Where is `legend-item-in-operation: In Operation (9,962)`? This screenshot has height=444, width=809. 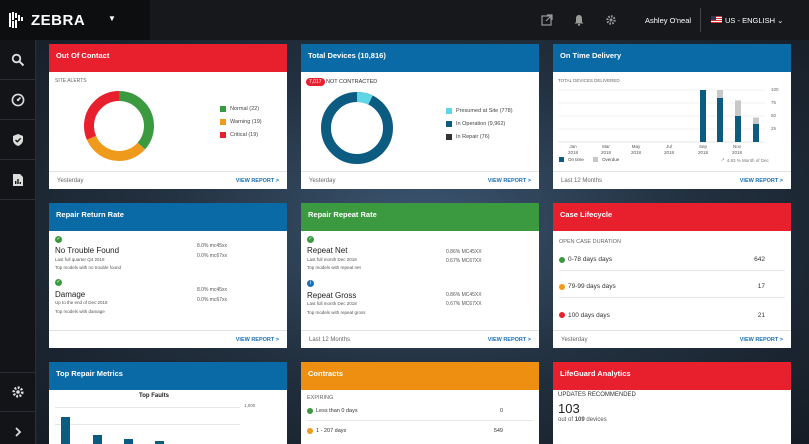
legend-item-in-operation: In Operation (9,962) is located at coordinates (475, 124).